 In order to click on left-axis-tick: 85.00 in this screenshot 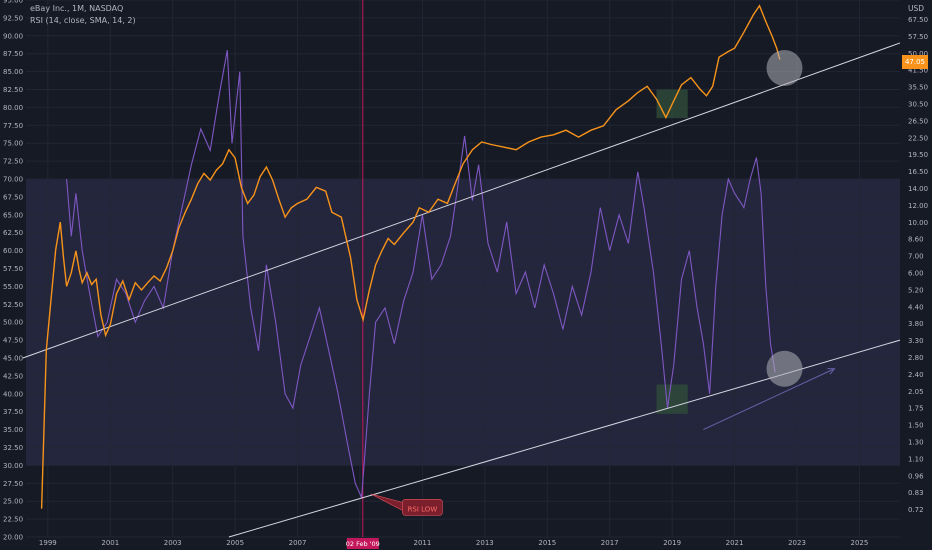, I will do `click(13, 72)`.